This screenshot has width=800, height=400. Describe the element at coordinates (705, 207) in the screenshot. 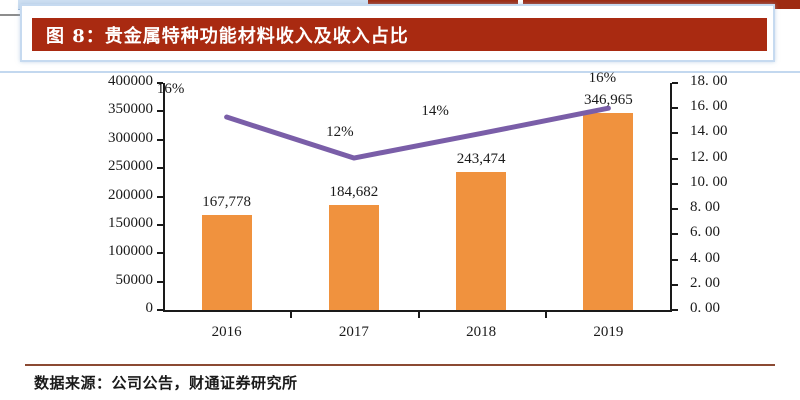

I see `right-axis-label: 8. 00` at that location.